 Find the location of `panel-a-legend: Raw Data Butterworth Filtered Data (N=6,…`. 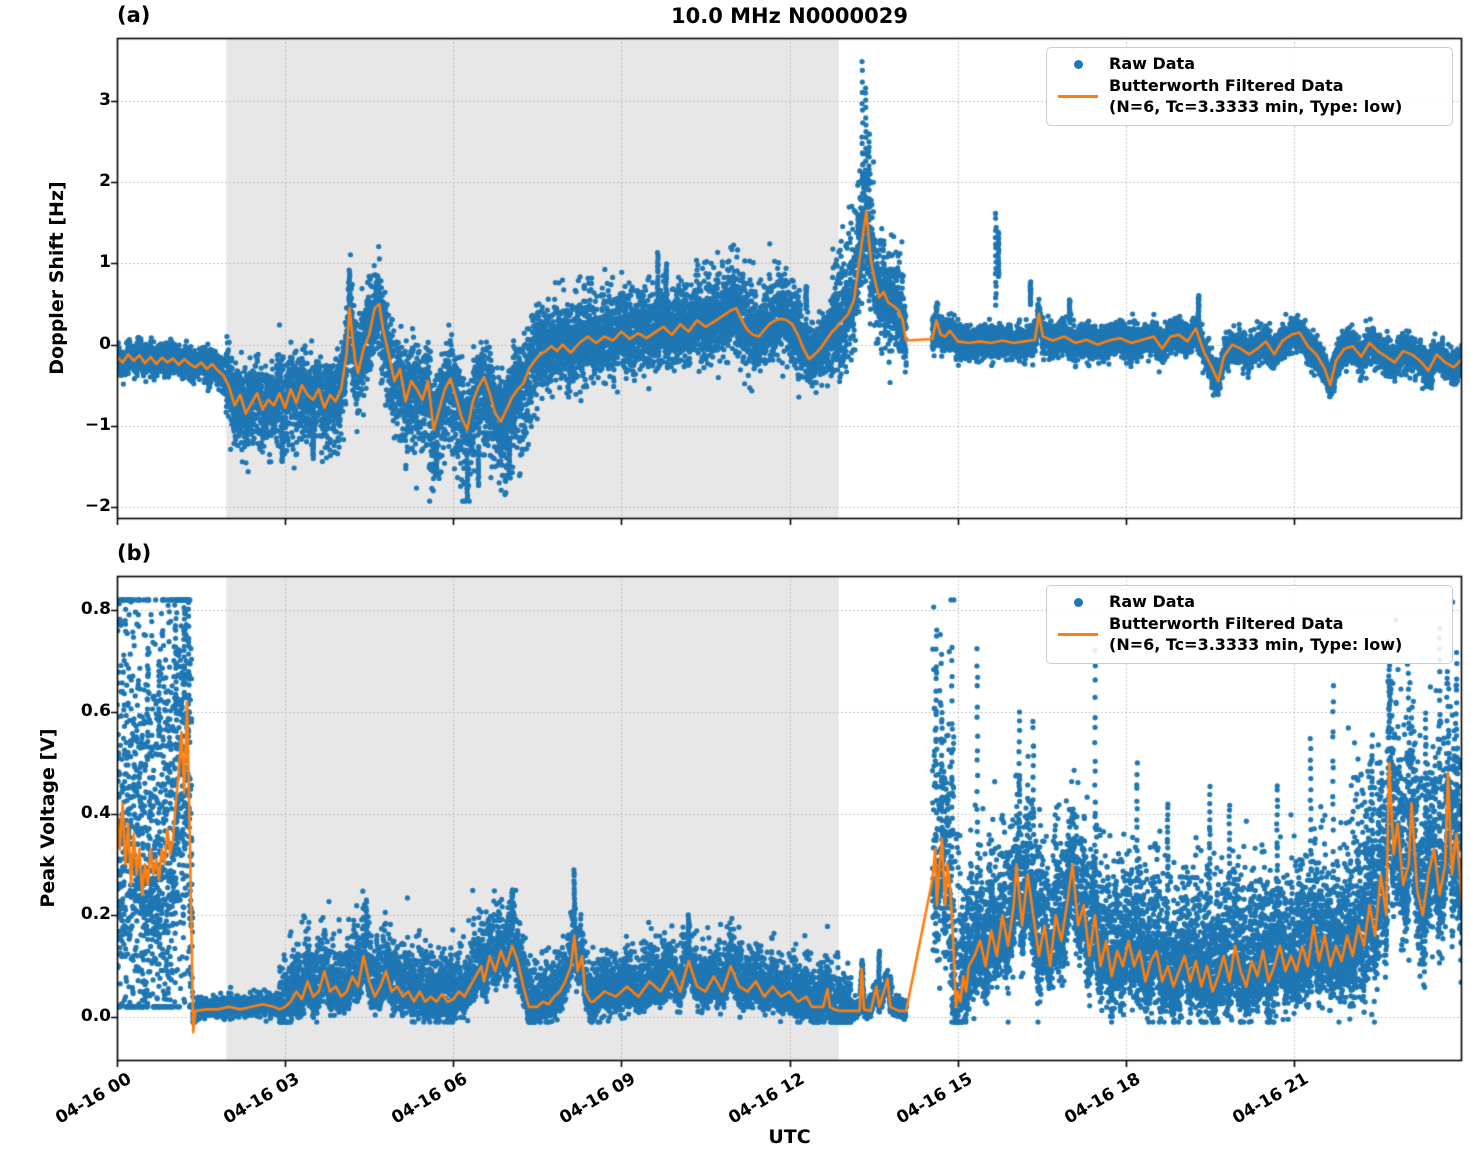

panel-a-legend: Raw Data Butterworth Filtered Data (N=6,… is located at coordinates (1249, 87).